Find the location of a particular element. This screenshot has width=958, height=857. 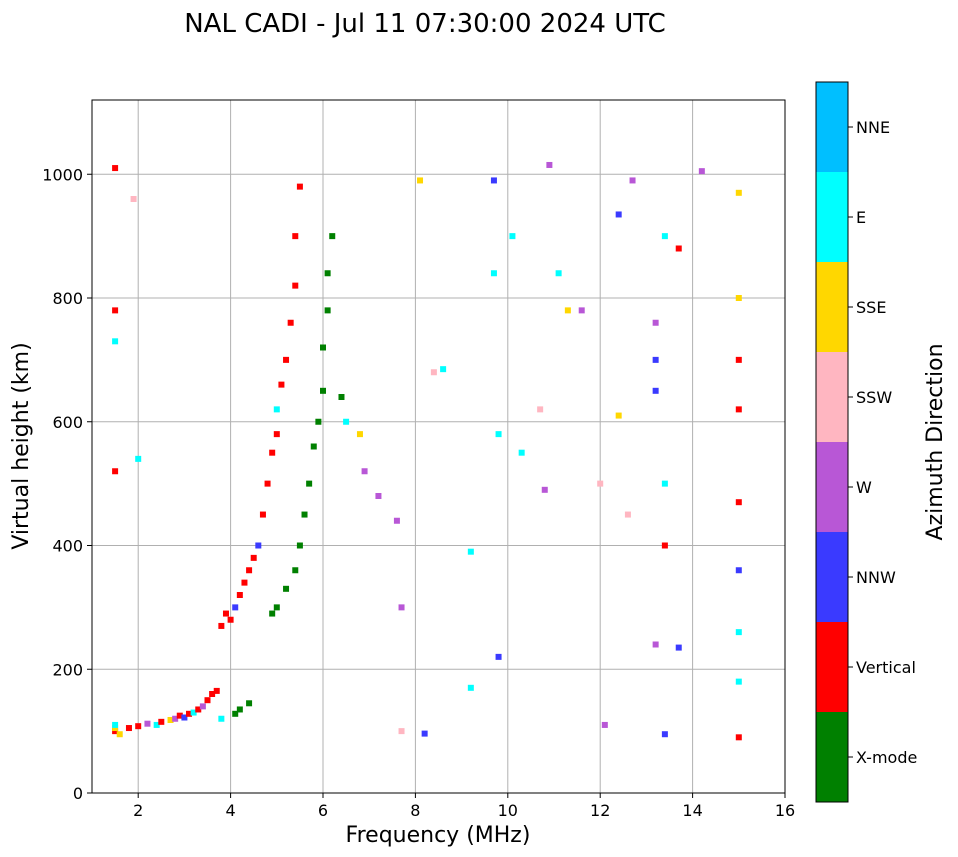

x-tick-label: 16 is located at coordinates (785, 810).